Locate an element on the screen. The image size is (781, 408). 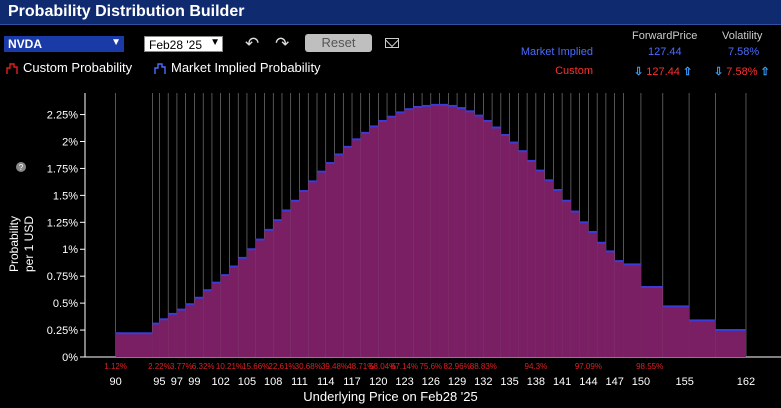
y-axis-label: ? Probability per 1 USD is located at coordinates (21, 217).